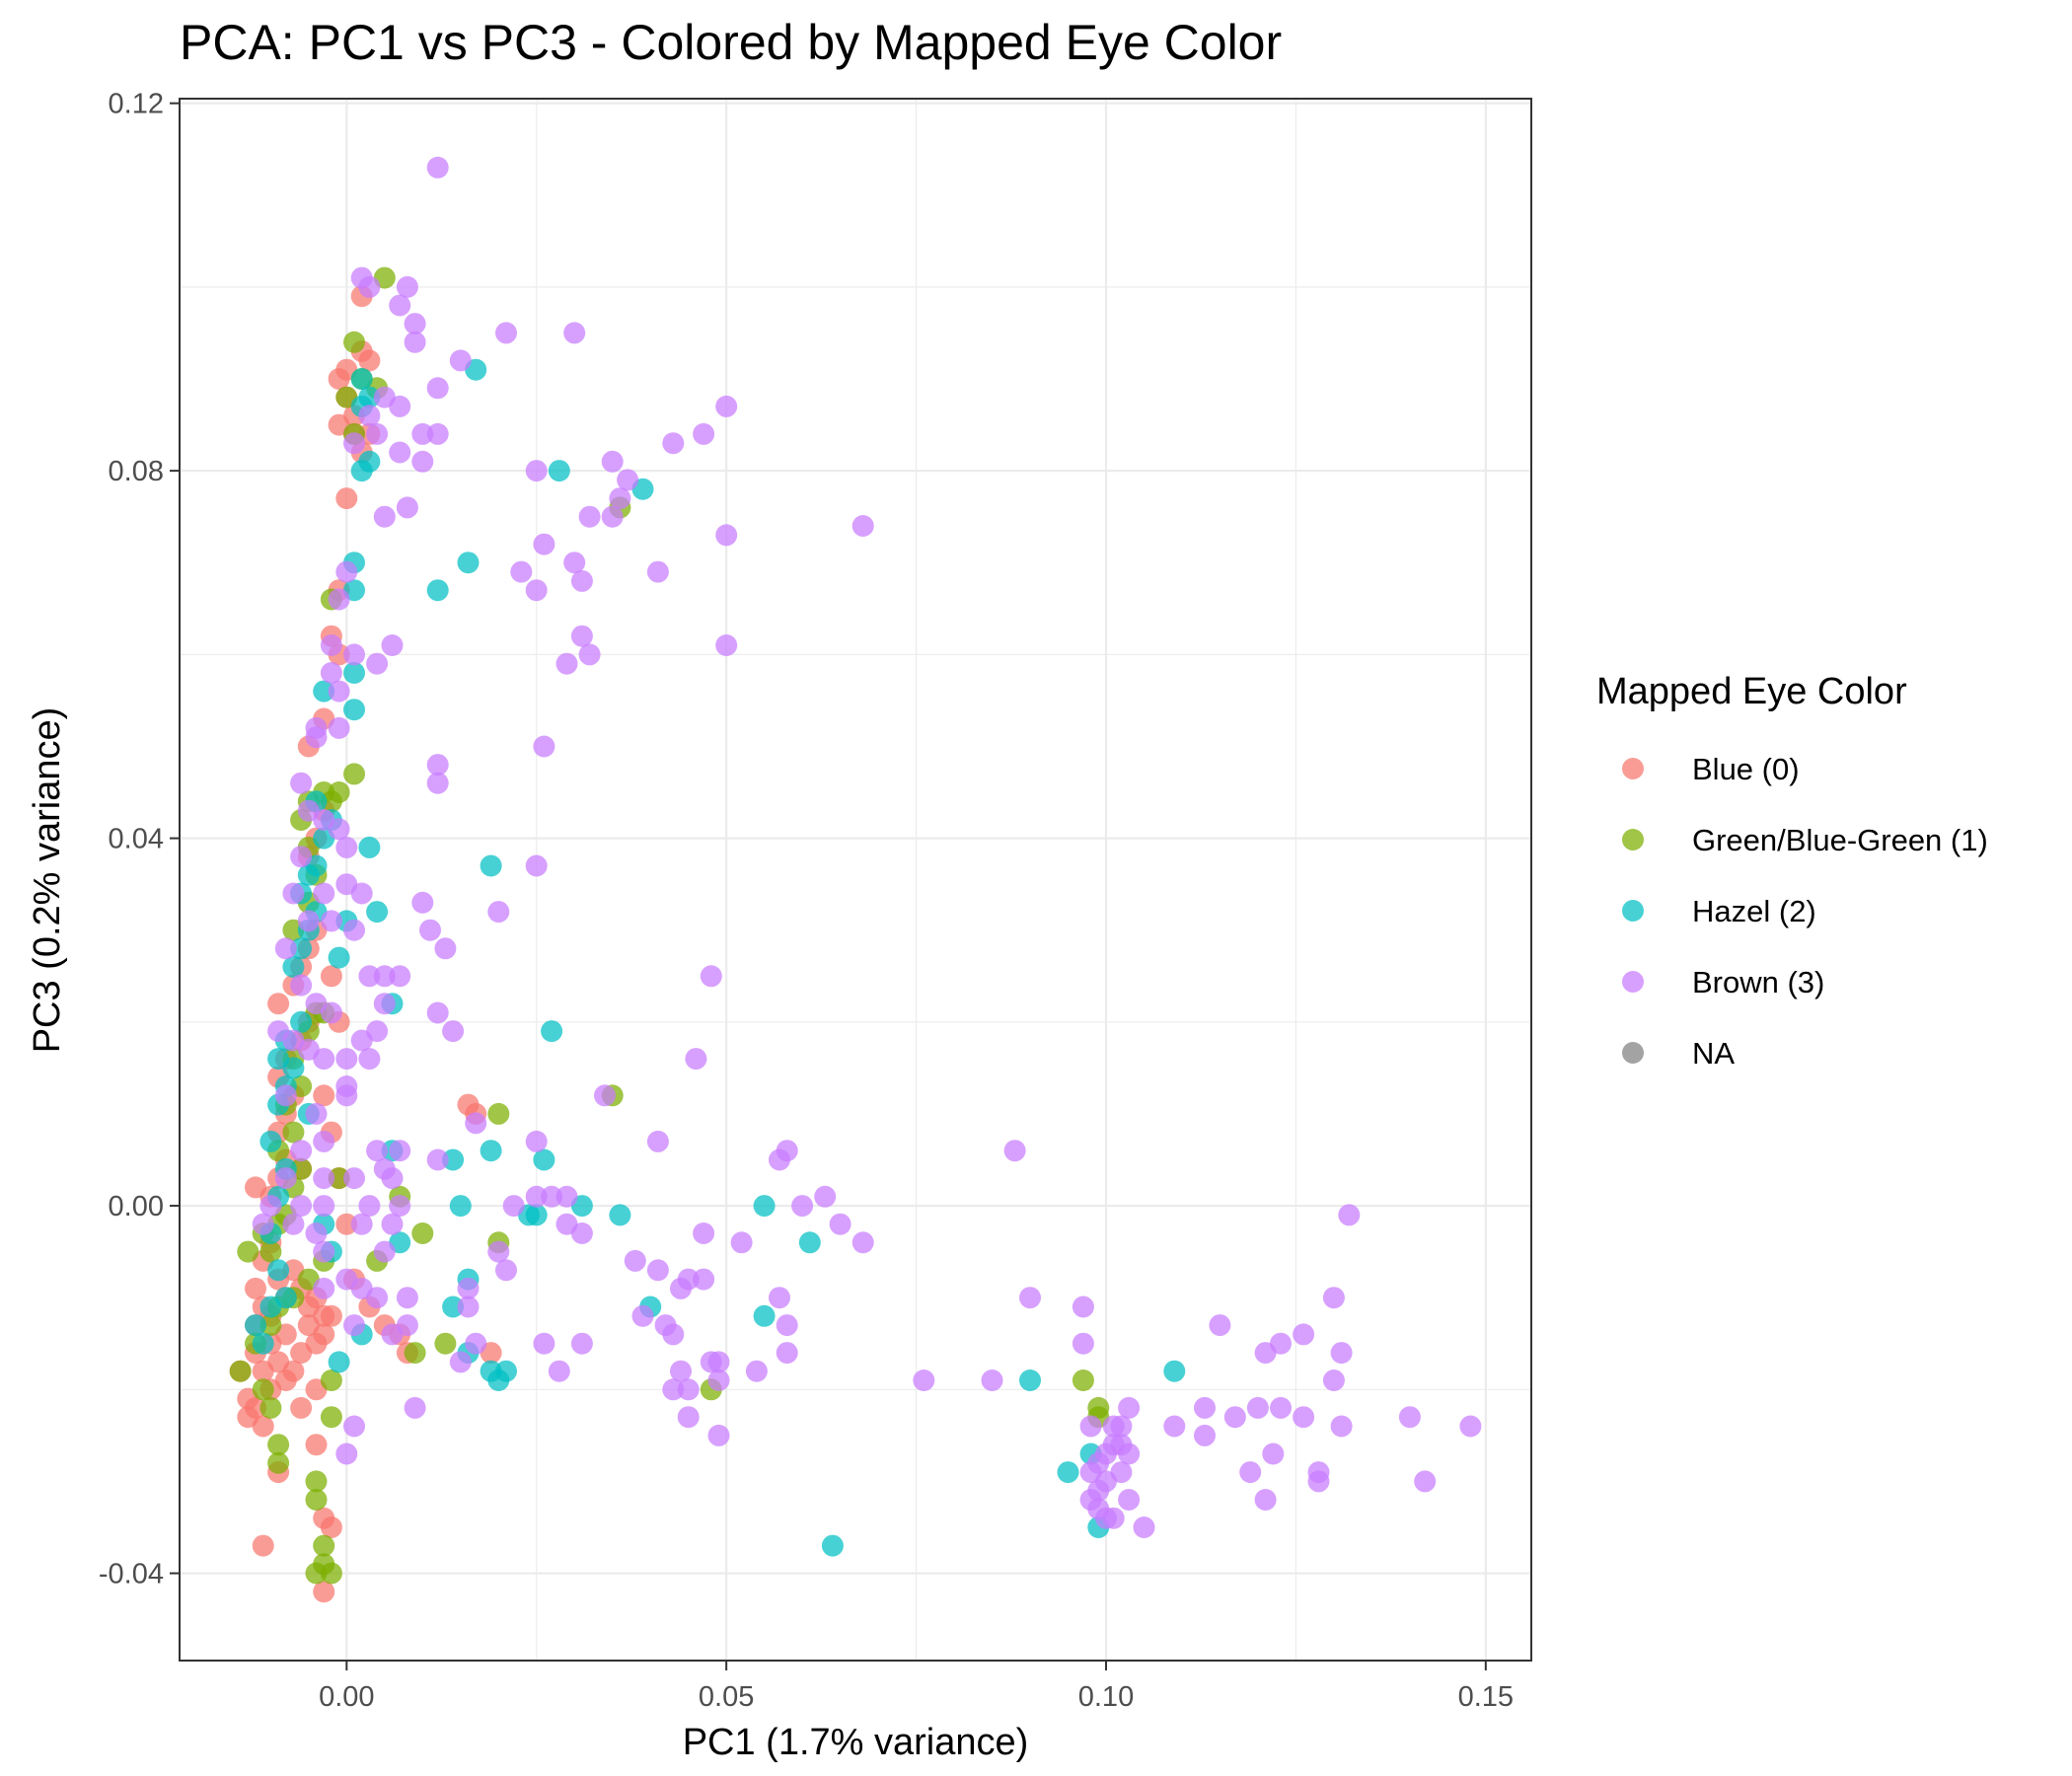 The image size is (2072, 1776). What do you see at coordinates (131, 1575) in the screenshot?
I see `y-tick-label: -0.04` at bounding box center [131, 1575].